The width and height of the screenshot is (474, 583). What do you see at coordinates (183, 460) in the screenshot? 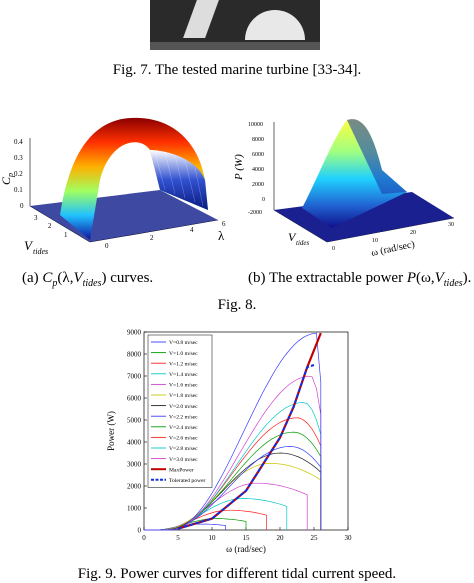
I see `legend-label: V=3.0 m/sec` at bounding box center [183, 460].